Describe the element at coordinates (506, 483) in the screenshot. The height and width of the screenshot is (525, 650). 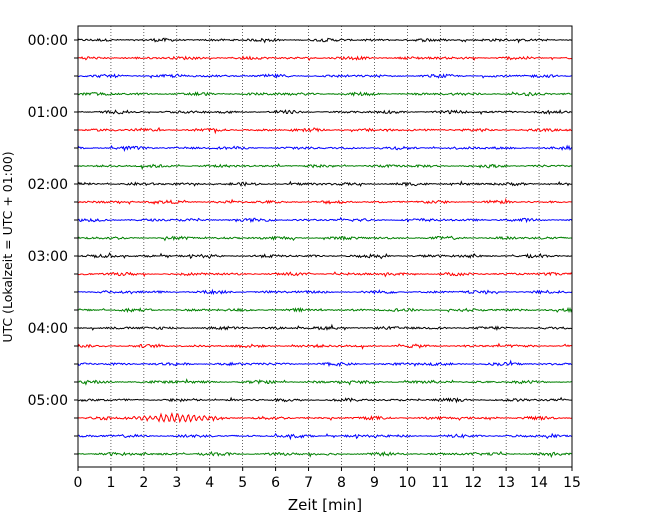
I see `x-tick-label: 13` at that location.